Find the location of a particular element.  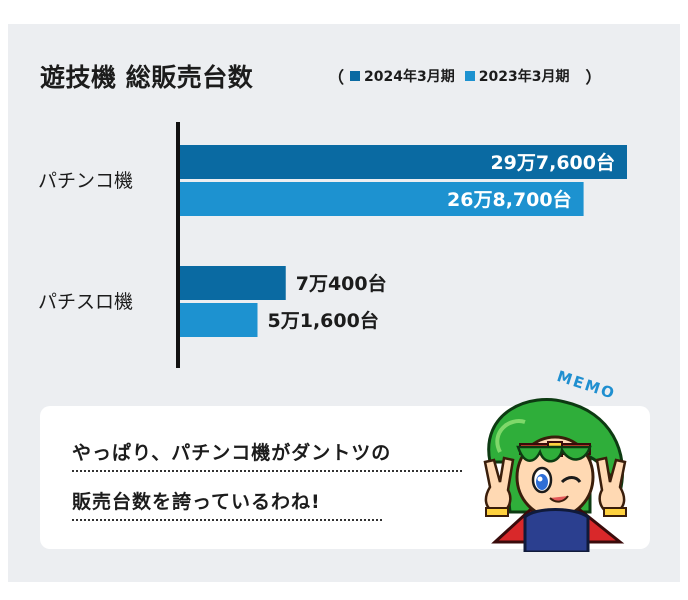

mascot-illustration is located at coordinates (555, 475).